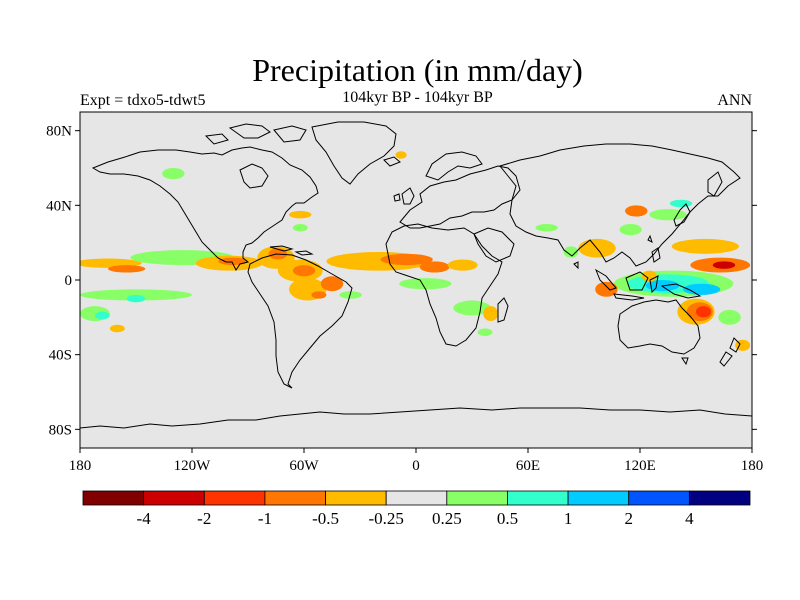  What do you see at coordinates (503, 310) in the screenshot?
I see `coast-madagascar` at bounding box center [503, 310].